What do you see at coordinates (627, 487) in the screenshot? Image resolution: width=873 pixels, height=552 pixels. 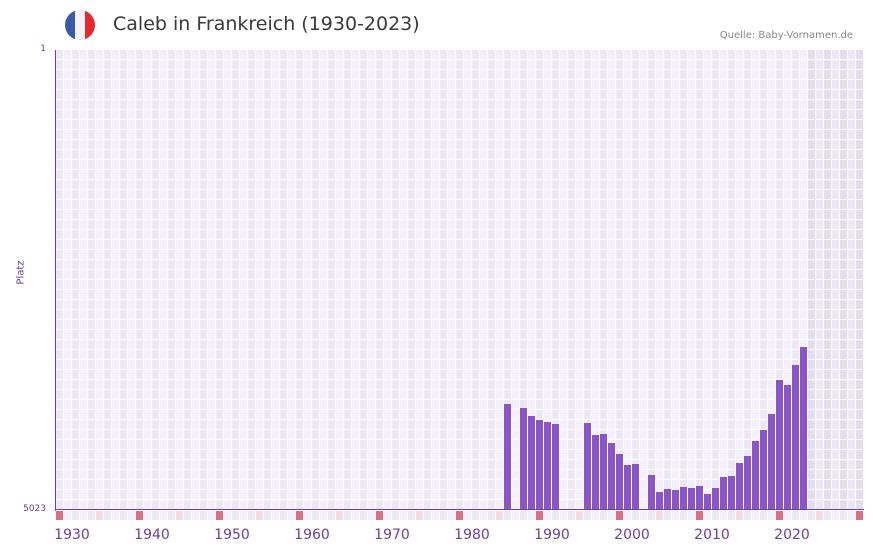 I see `bar-2001` at bounding box center [627, 487].